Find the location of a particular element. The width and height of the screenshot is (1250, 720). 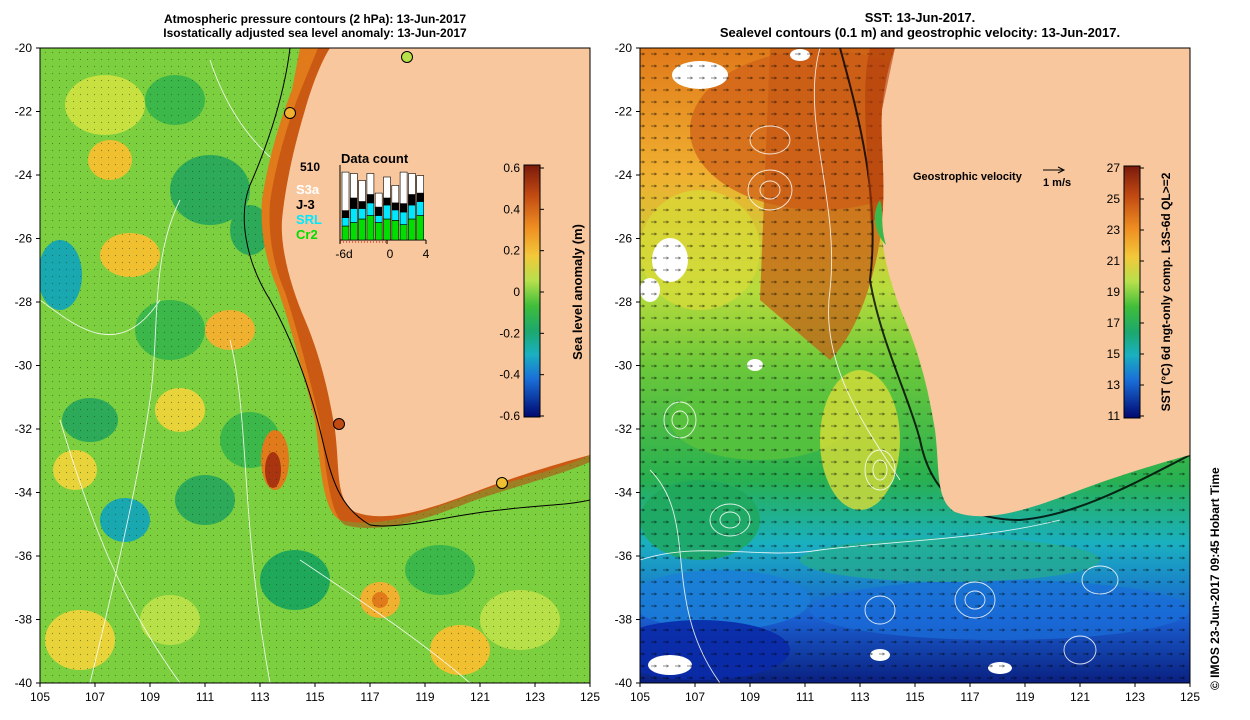

sst-colorbar is located at coordinates (1132, 292).